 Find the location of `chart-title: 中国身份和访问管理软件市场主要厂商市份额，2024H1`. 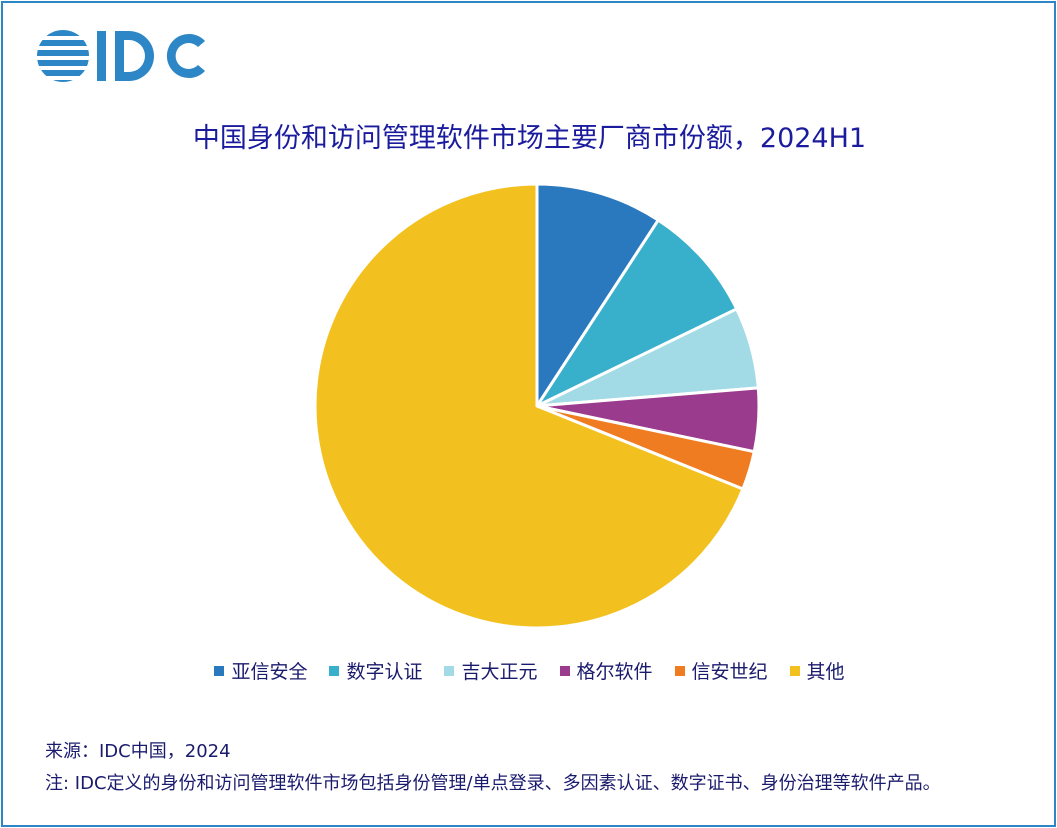

chart-title: 中国身份和访问管理软件市场主要厂商市份额，2024H1 is located at coordinates (529, 138).